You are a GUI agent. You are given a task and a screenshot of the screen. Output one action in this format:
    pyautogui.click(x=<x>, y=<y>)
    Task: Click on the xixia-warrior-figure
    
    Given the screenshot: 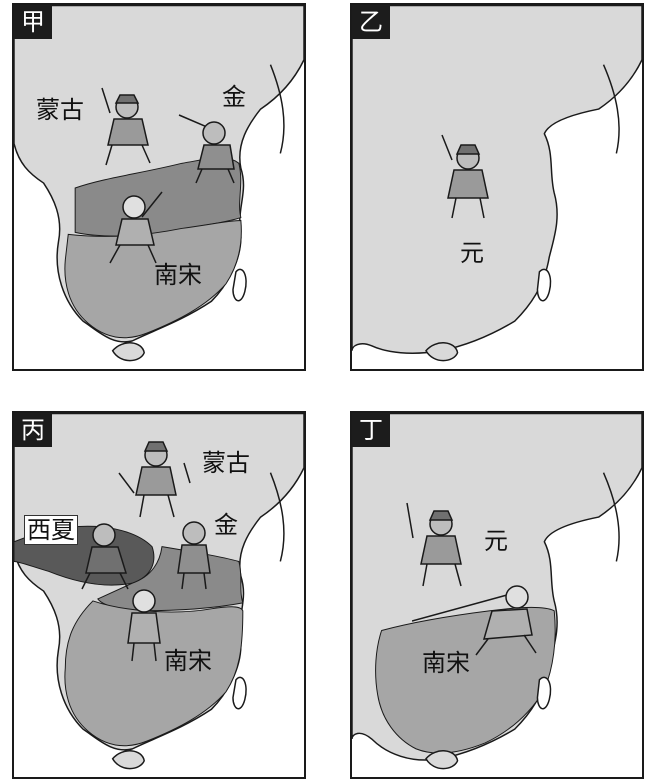 What is the action you would take?
    pyautogui.click(x=109, y=555)
    